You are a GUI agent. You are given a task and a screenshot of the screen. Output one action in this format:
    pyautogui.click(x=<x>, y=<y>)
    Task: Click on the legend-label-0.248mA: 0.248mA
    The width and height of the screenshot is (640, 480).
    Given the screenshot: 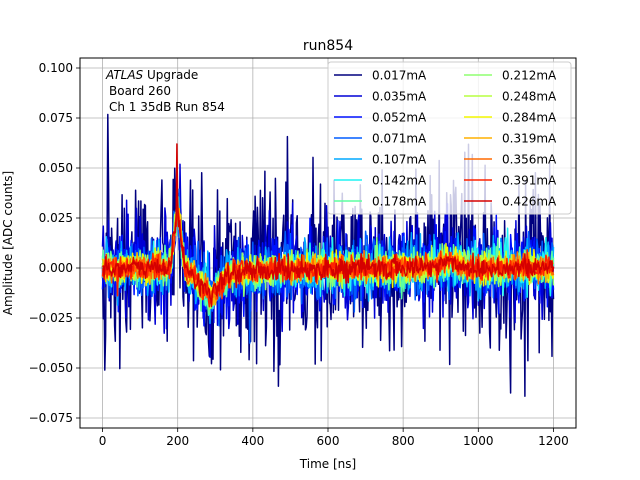 What is the action you would take?
    pyautogui.click(x=529, y=97)
    